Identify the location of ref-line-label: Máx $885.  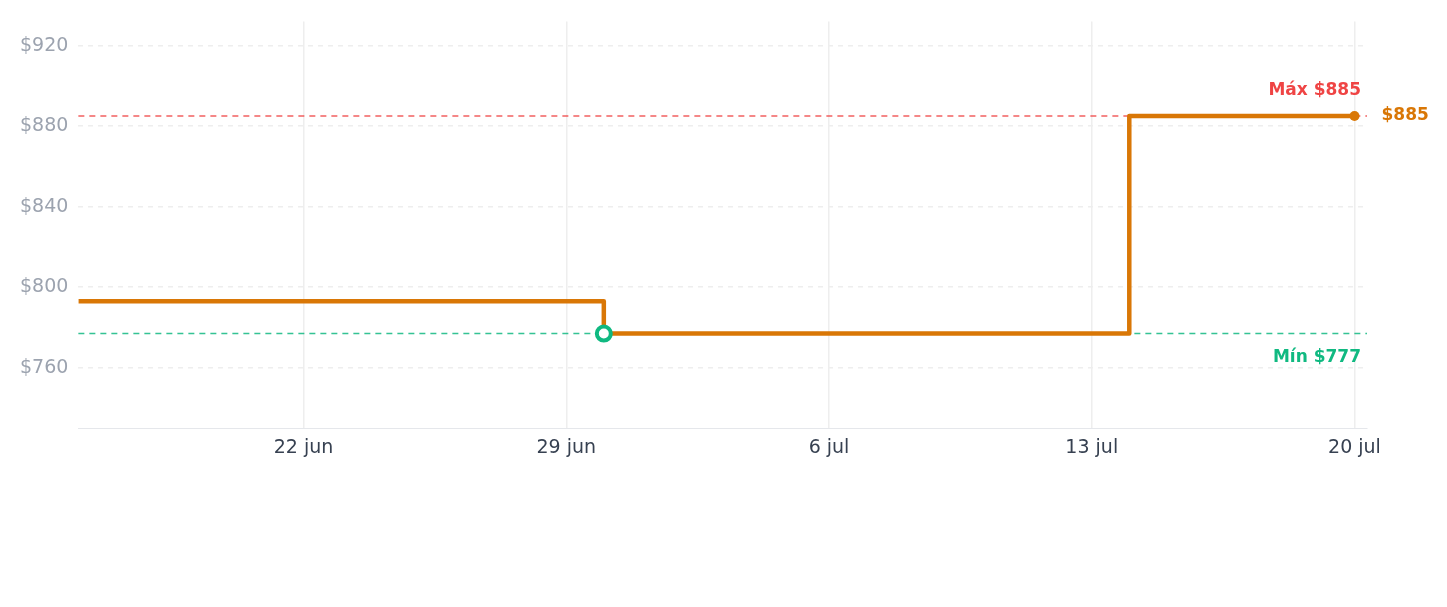
(1314, 89).